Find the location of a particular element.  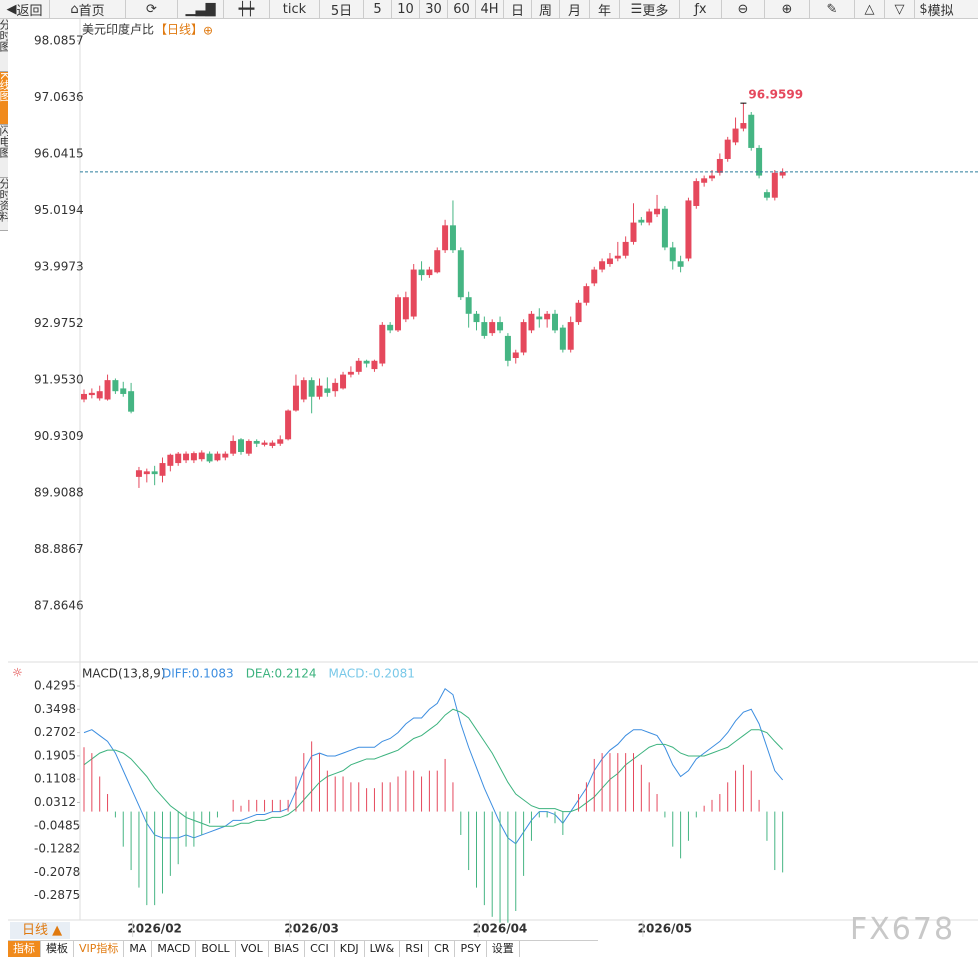

high-label: 96.9599 is located at coordinates (775, 95).